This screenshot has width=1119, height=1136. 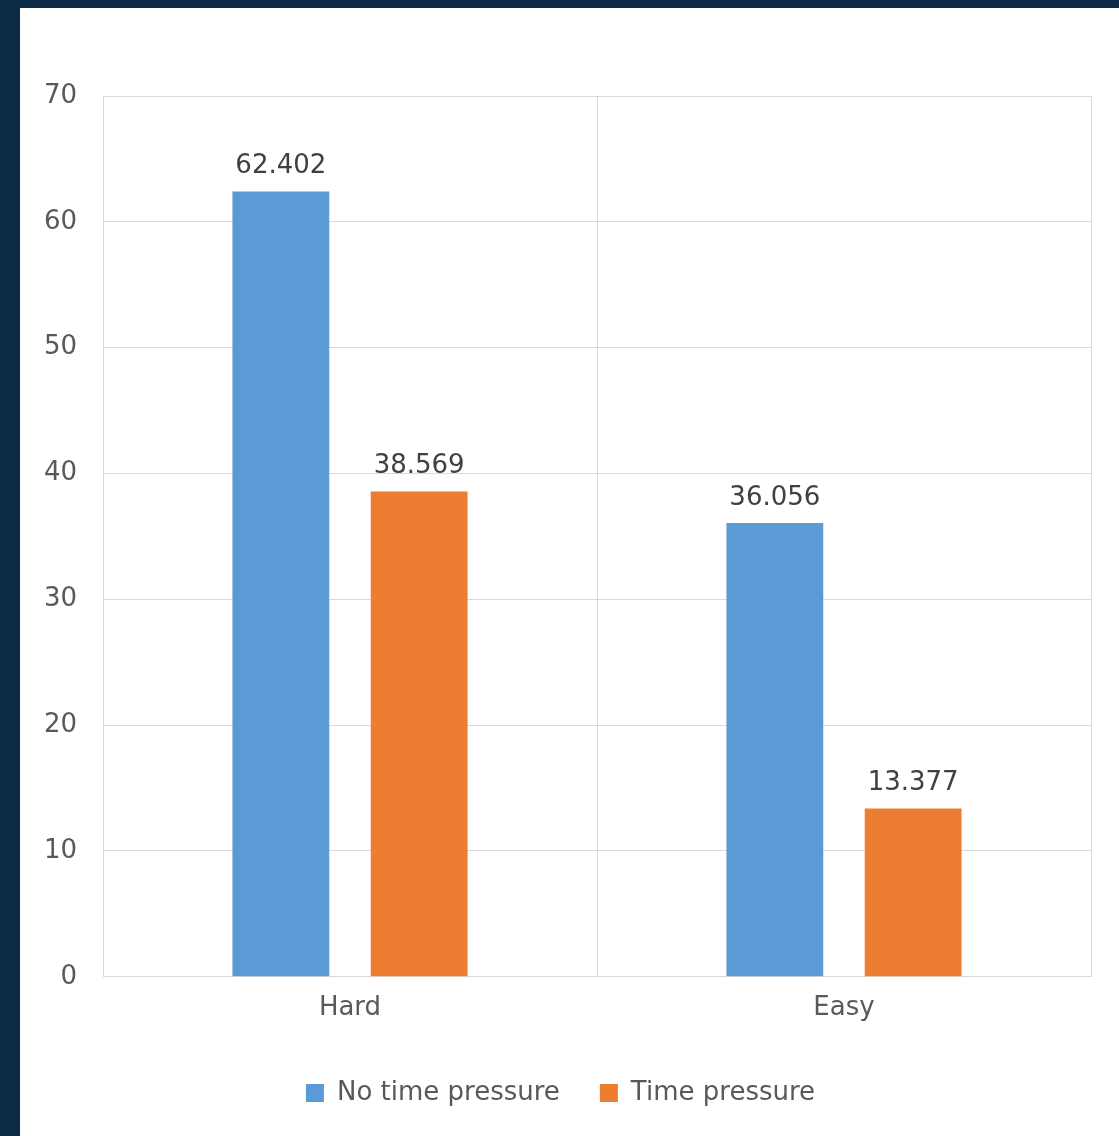 I want to click on y-tick-label: 0, so click(x=68, y=974).